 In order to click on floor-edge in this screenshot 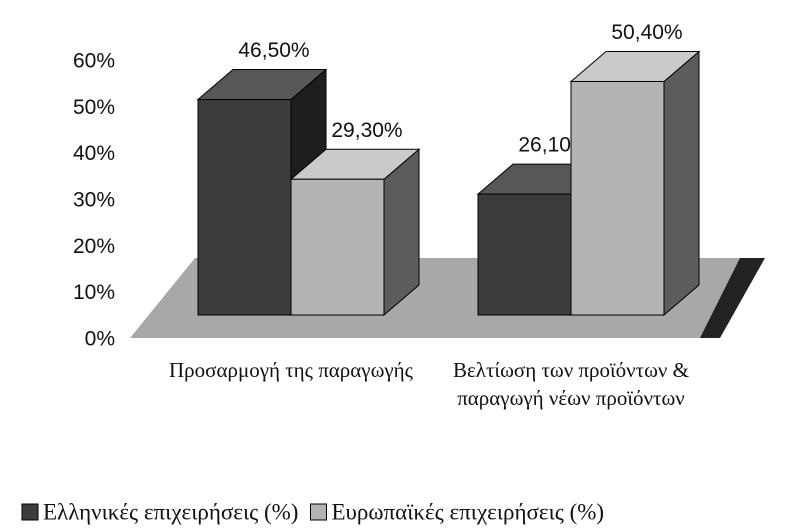, I will do `click(732, 298)`.